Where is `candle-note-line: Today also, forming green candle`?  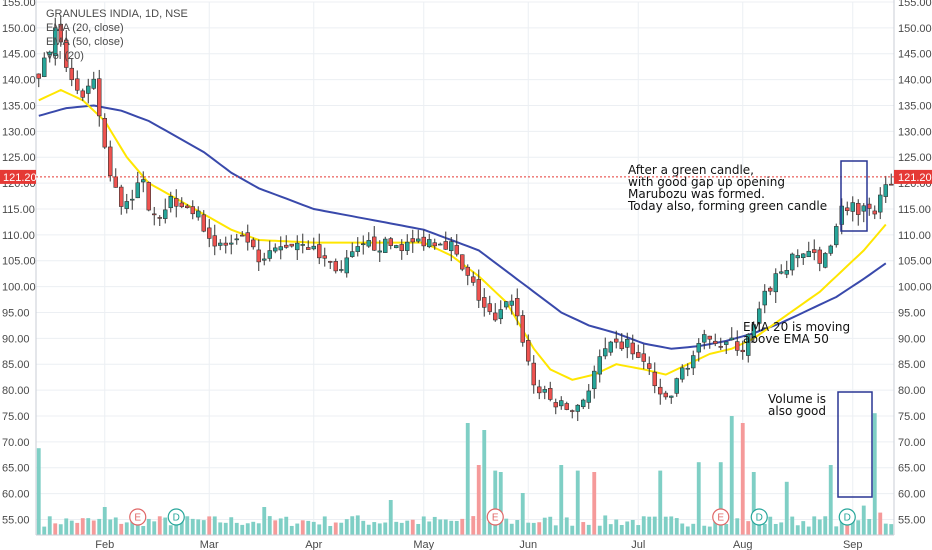
candle-note-line: Today also, forming green candle is located at coordinates (727, 206).